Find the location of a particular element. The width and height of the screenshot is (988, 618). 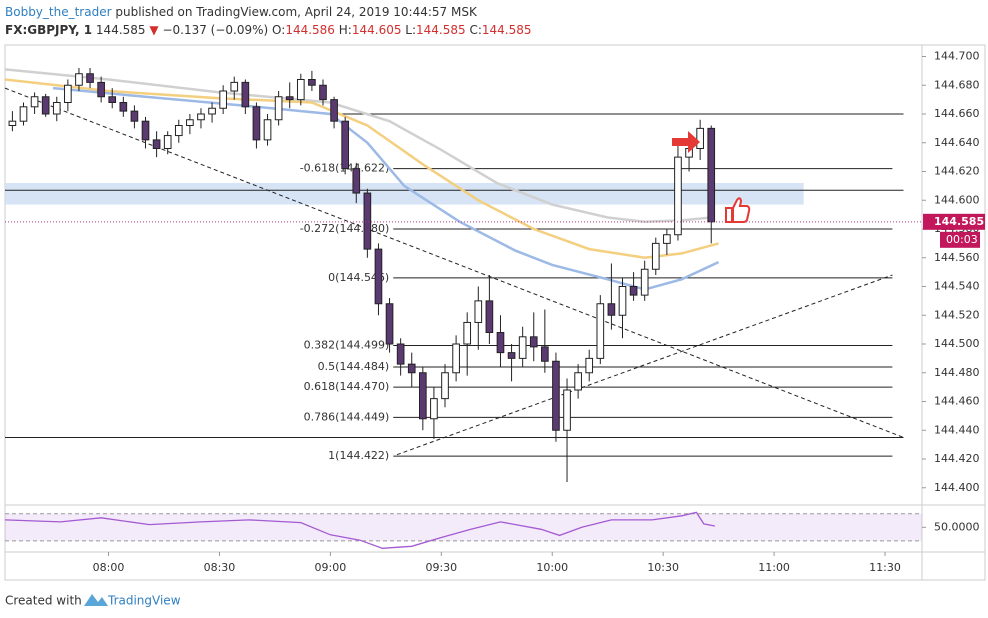

thumbs-up-icon is located at coordinates (738, 210).